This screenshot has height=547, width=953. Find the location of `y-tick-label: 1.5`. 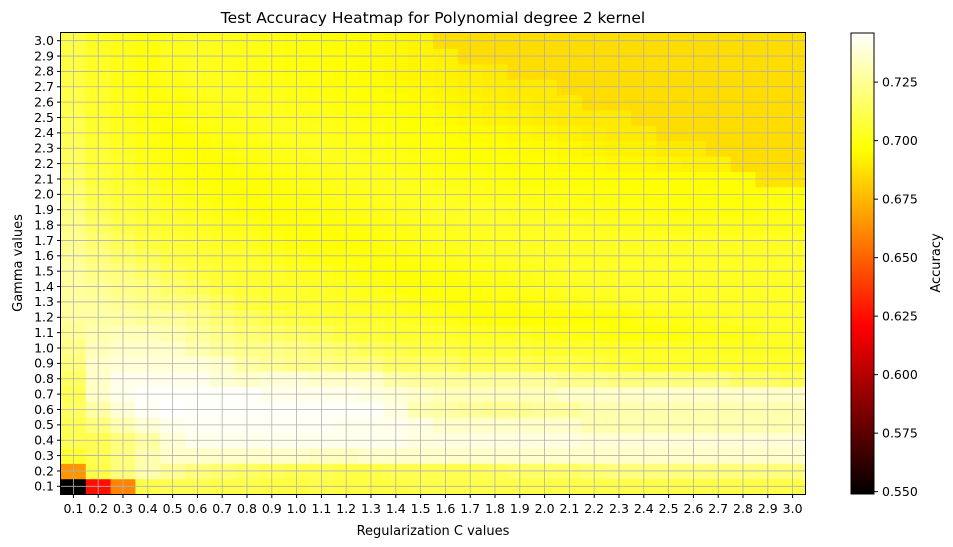

y-tick-label: 1.5 is located at coordinates (44, 270).